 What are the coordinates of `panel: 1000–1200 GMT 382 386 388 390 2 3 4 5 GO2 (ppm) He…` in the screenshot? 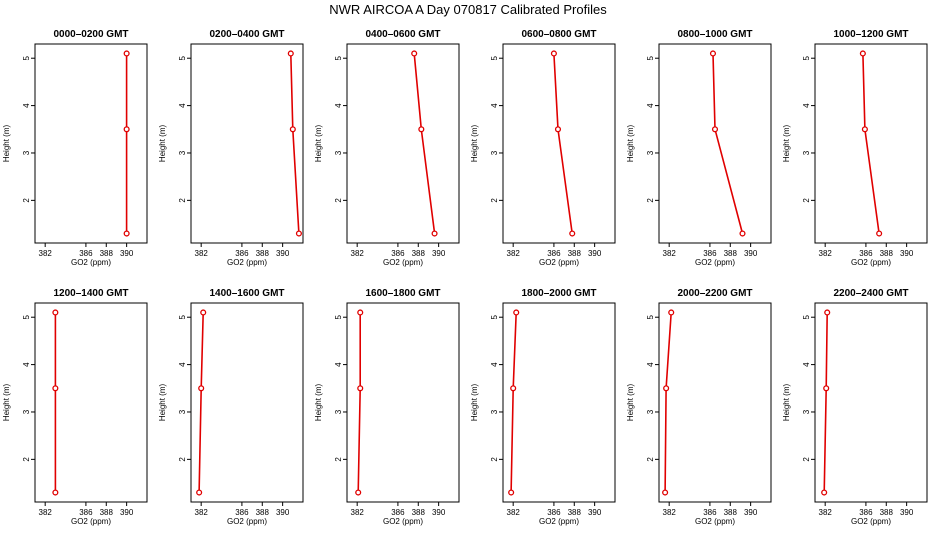 It's located at (855, 148).